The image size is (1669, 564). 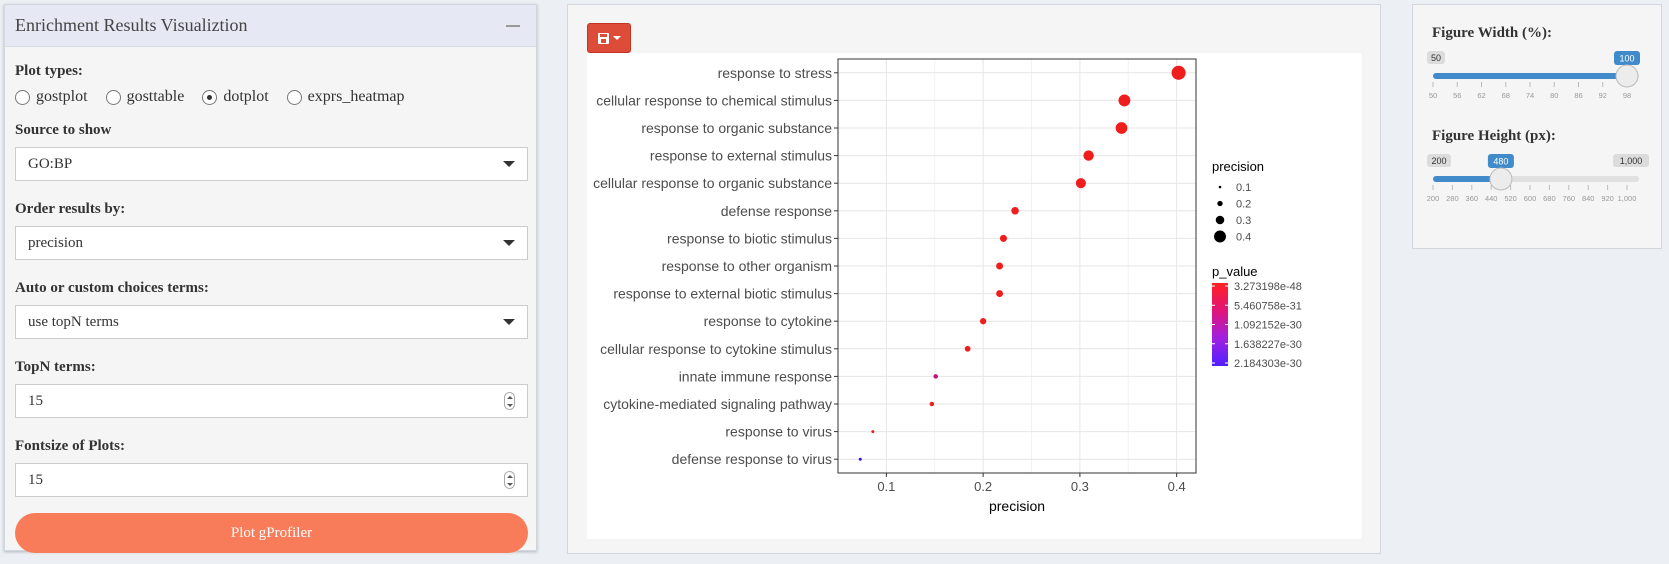 I want to click on width-slider-tick-label: 56, so click(x=1457, y=95).